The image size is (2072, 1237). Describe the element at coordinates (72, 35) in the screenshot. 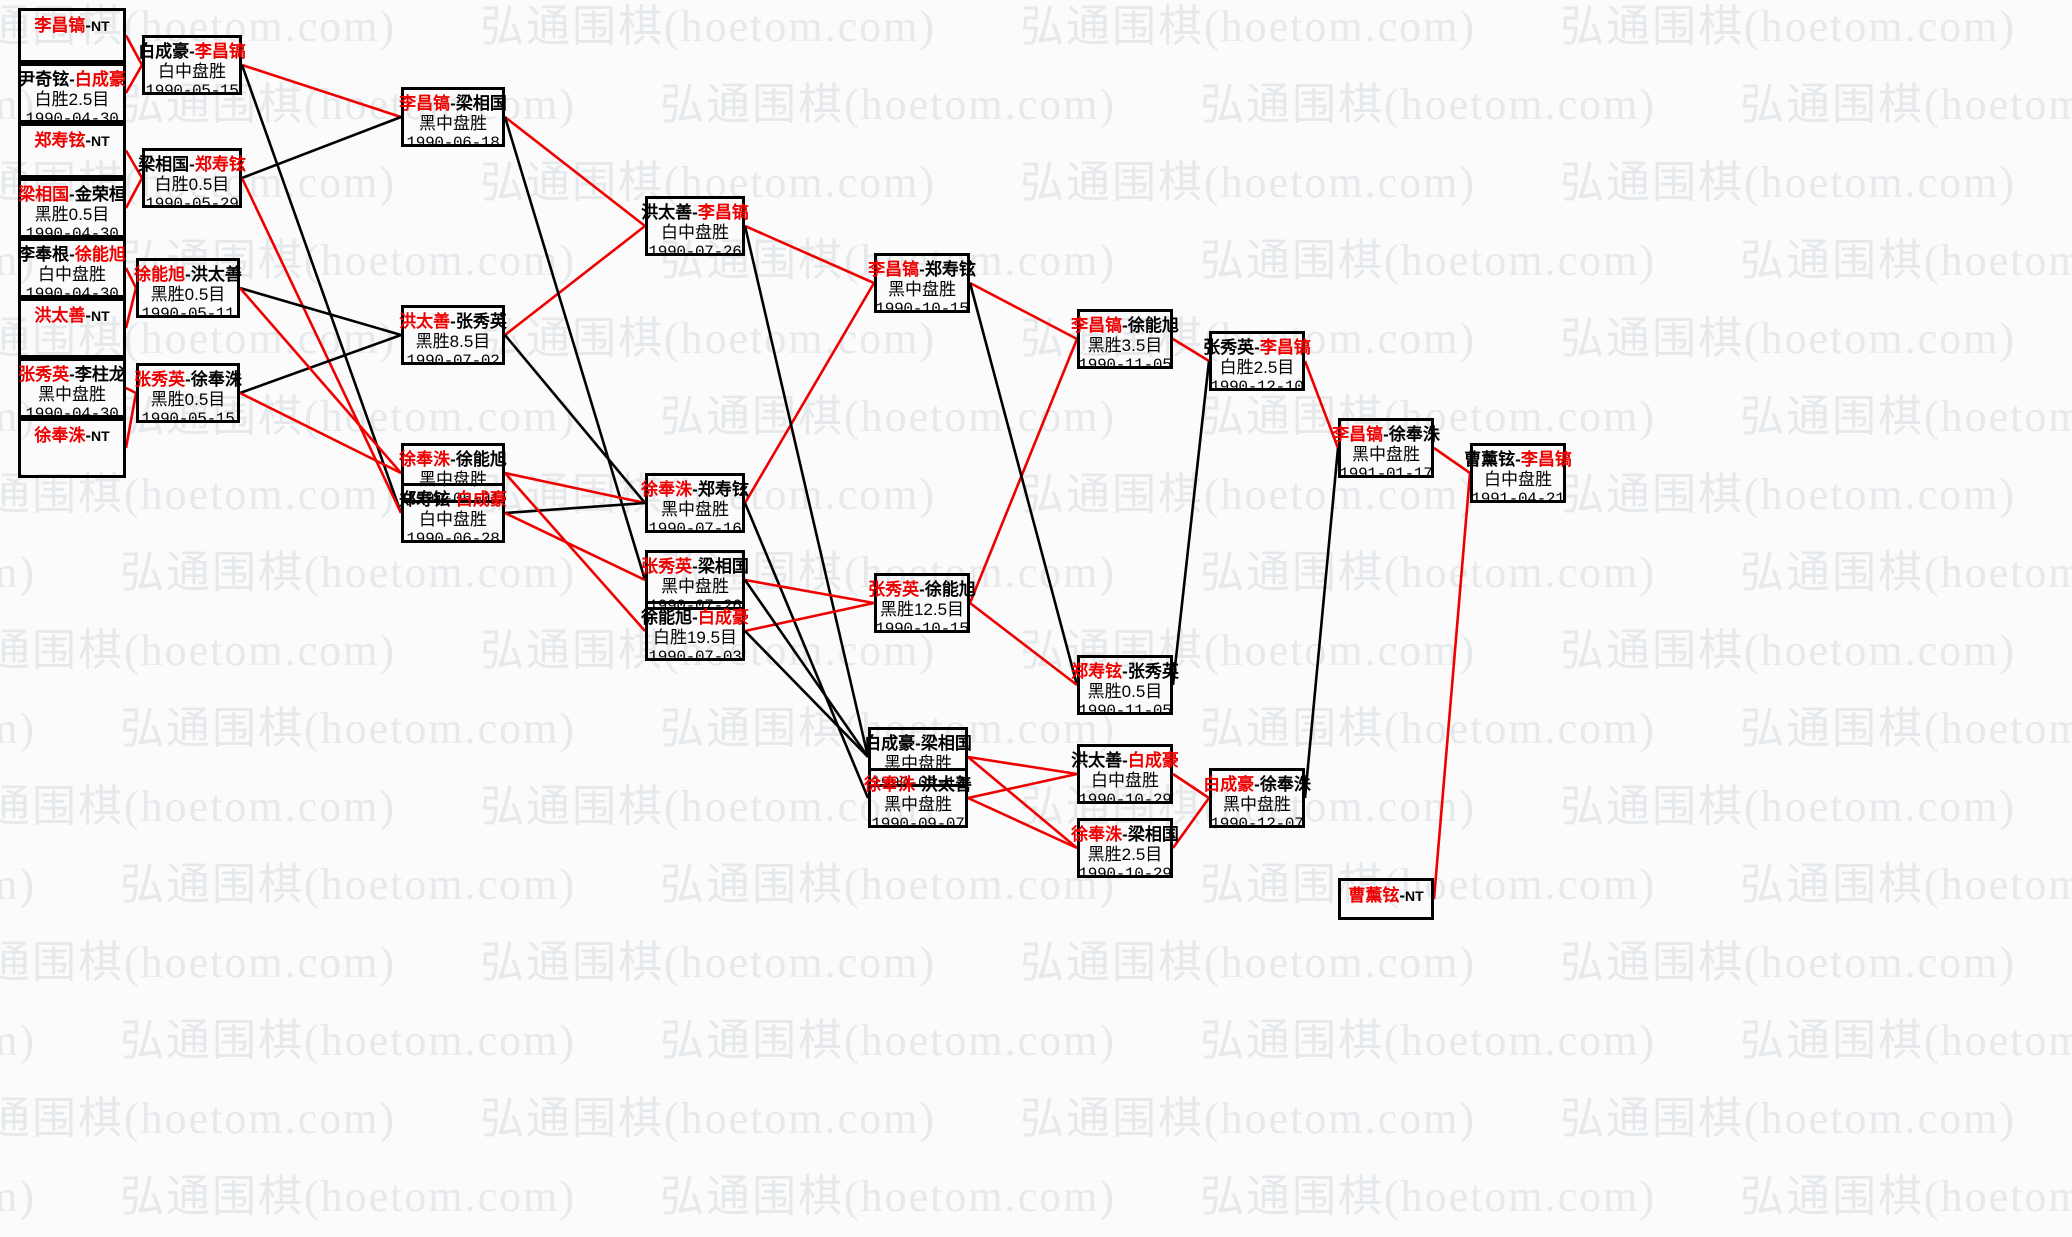

I see `match-box: 李昌镐-NT` at that location.